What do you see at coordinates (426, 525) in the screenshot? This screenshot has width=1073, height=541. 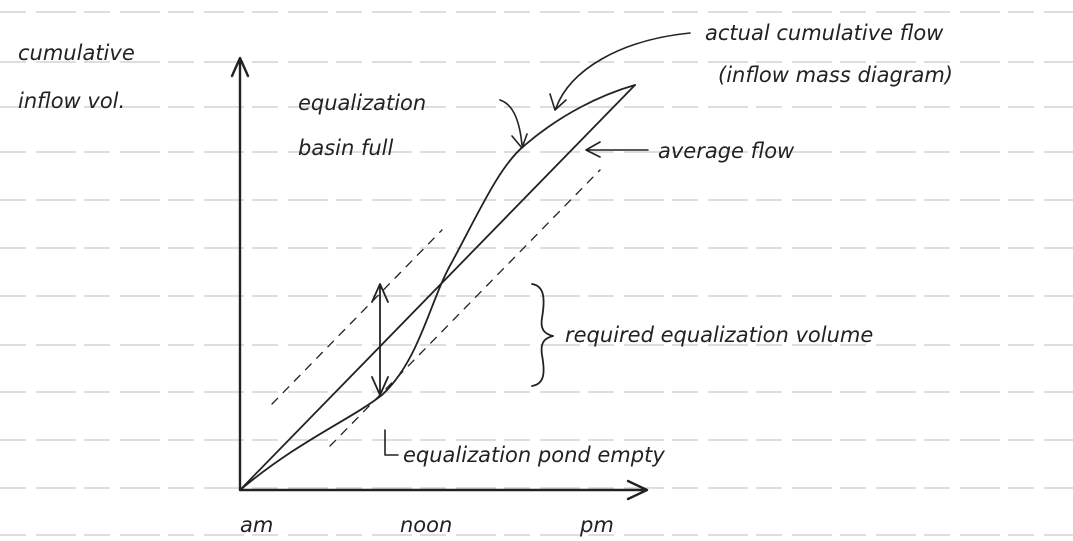 I see `x-label: noon` at bounding box center [426, 525].